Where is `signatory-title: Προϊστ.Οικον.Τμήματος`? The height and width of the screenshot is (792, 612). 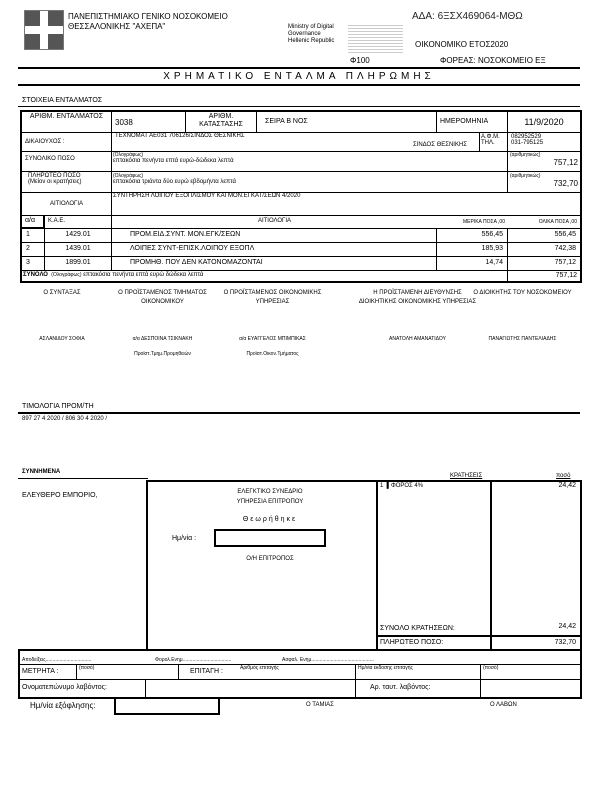
signatory-title: Προϊστ.Οικον.Τμήματος is located at coordinates (272, 354).